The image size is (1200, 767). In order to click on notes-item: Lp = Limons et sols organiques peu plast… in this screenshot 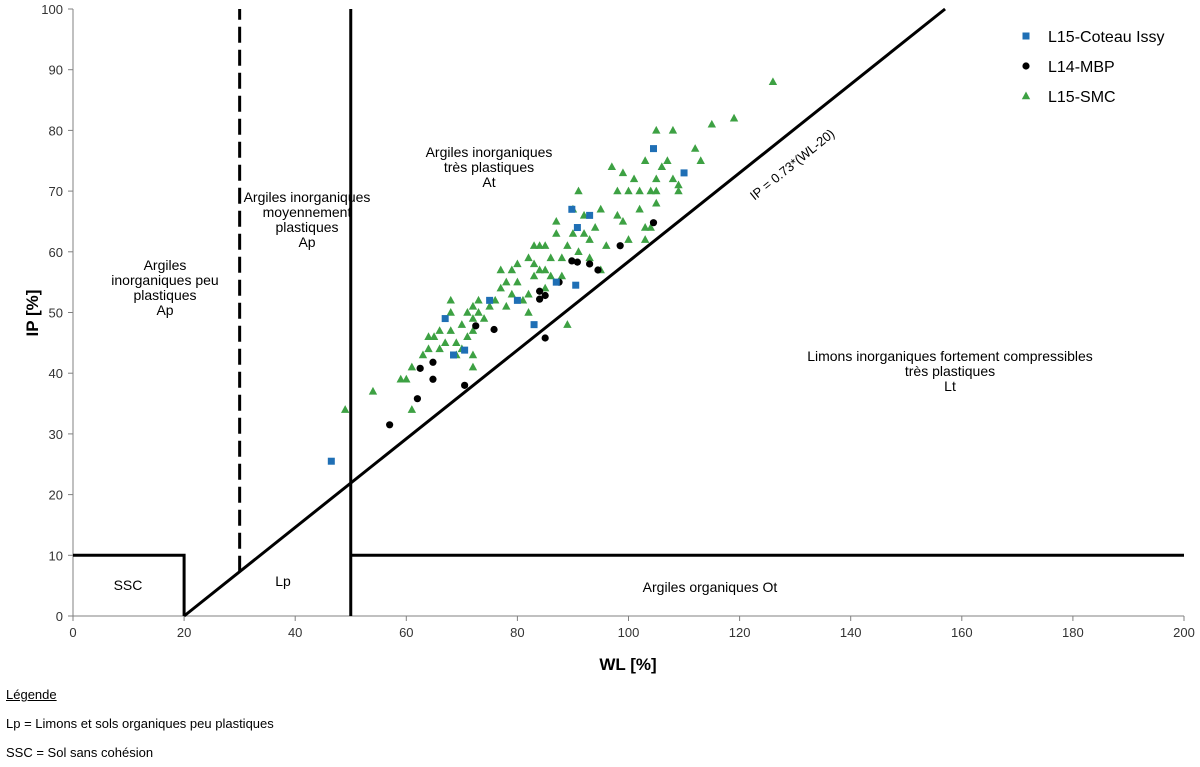, I will do `click(140, 723)`.